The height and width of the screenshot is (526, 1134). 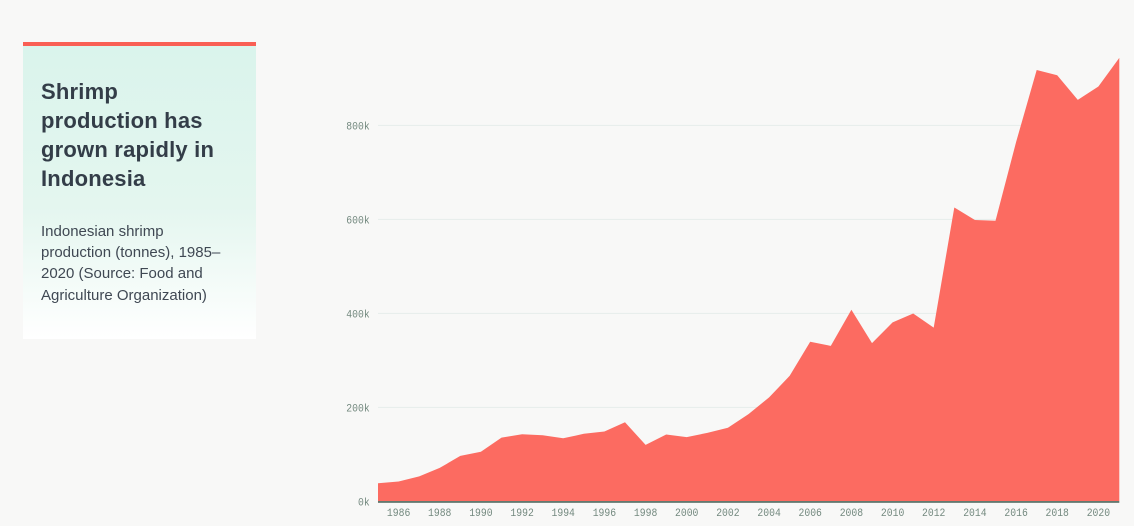 I want to click on svg-text: 2006, so click(x=810, y=514).